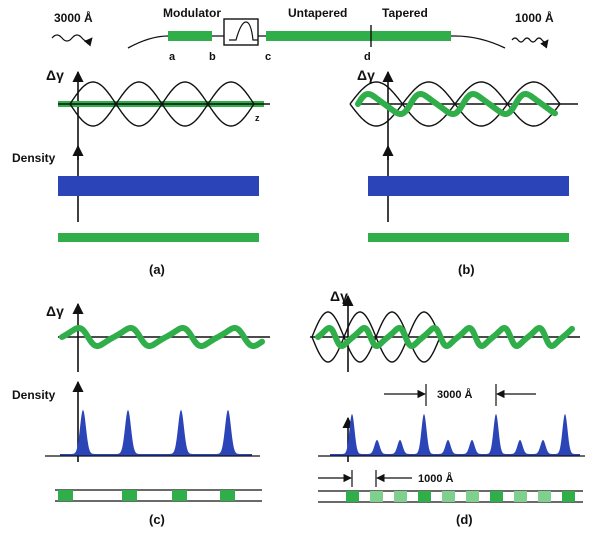 The image size is (600, 533). I want to click on dispersive-section, so click(241, 32).